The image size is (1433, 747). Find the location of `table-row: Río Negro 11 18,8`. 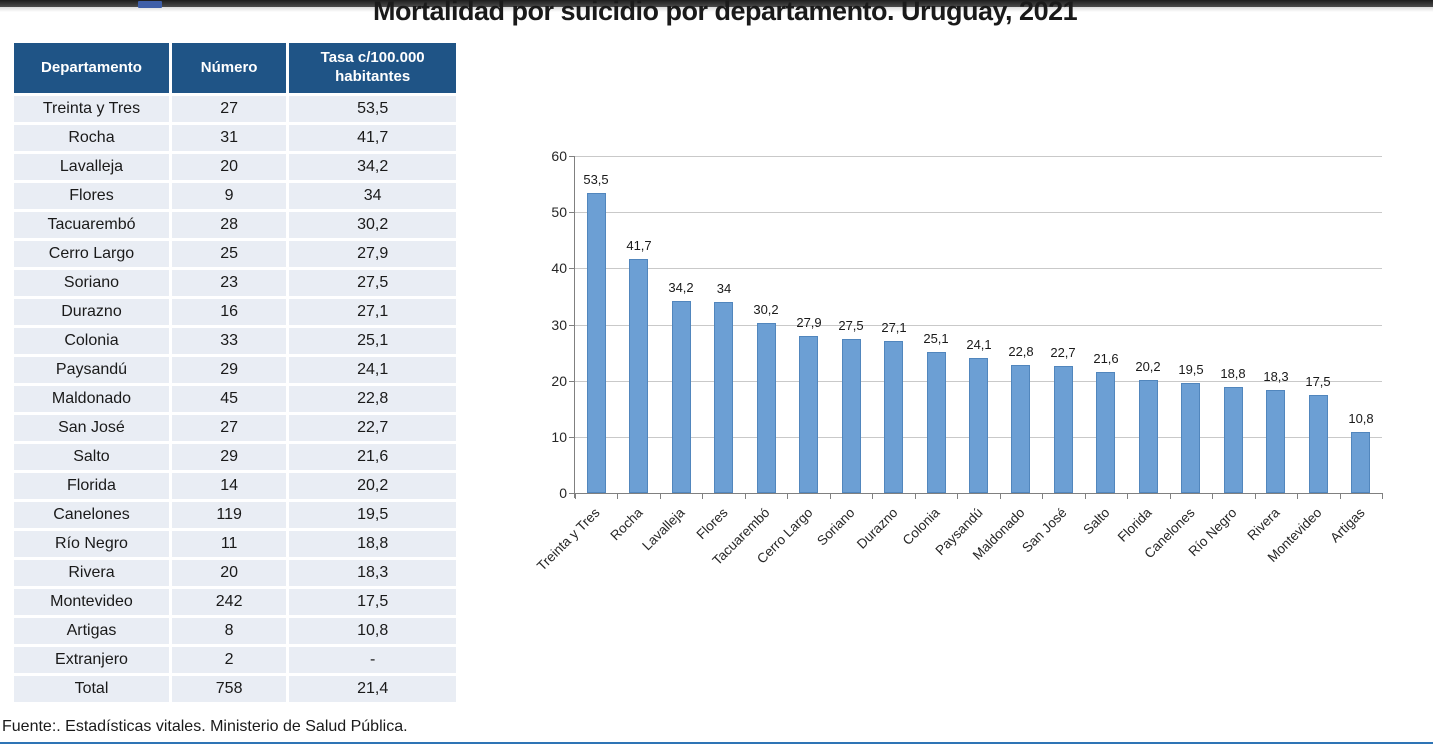

table-row: Río Negro 11 18,8 is located at coordinates (235, 544).